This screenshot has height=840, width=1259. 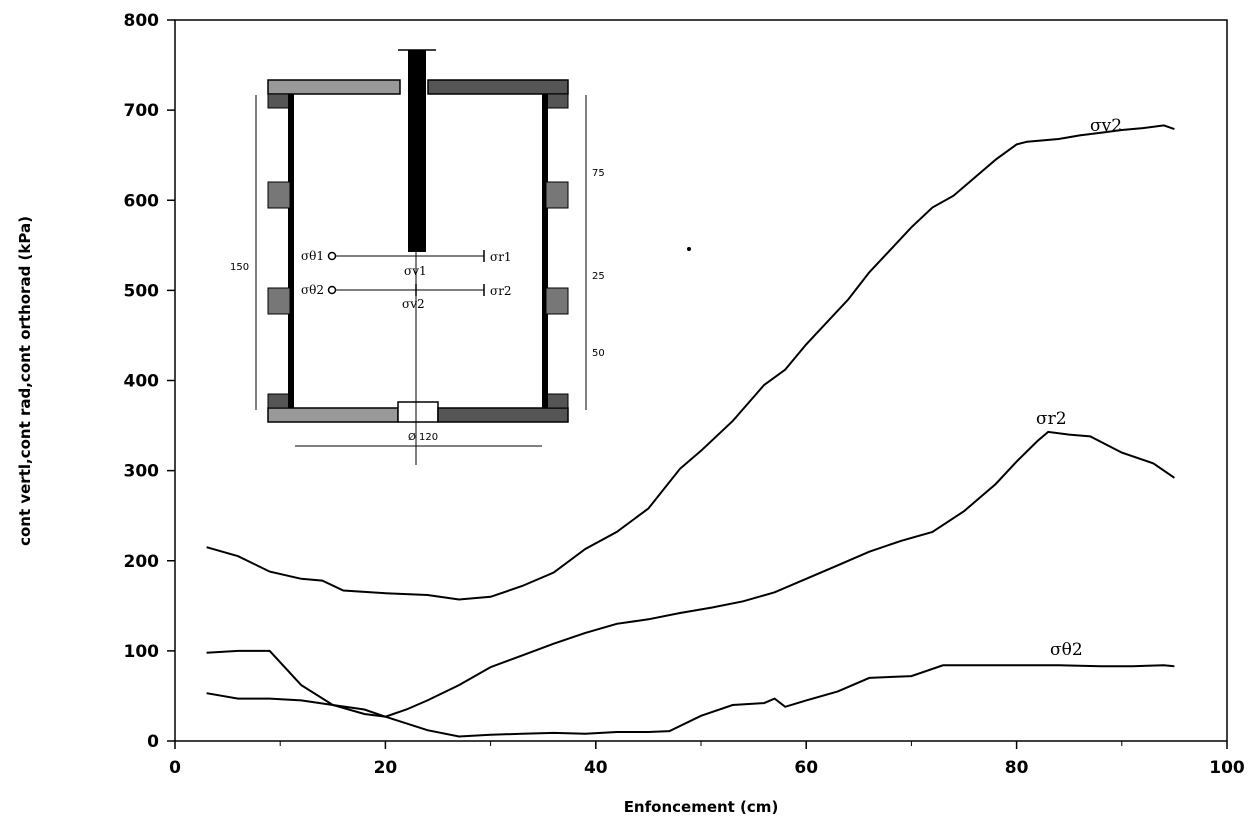 What do you see at coordinates (423, 437) in the screenshot?
I see `svg-text: Ø 120` at bounding box center [423, 437].